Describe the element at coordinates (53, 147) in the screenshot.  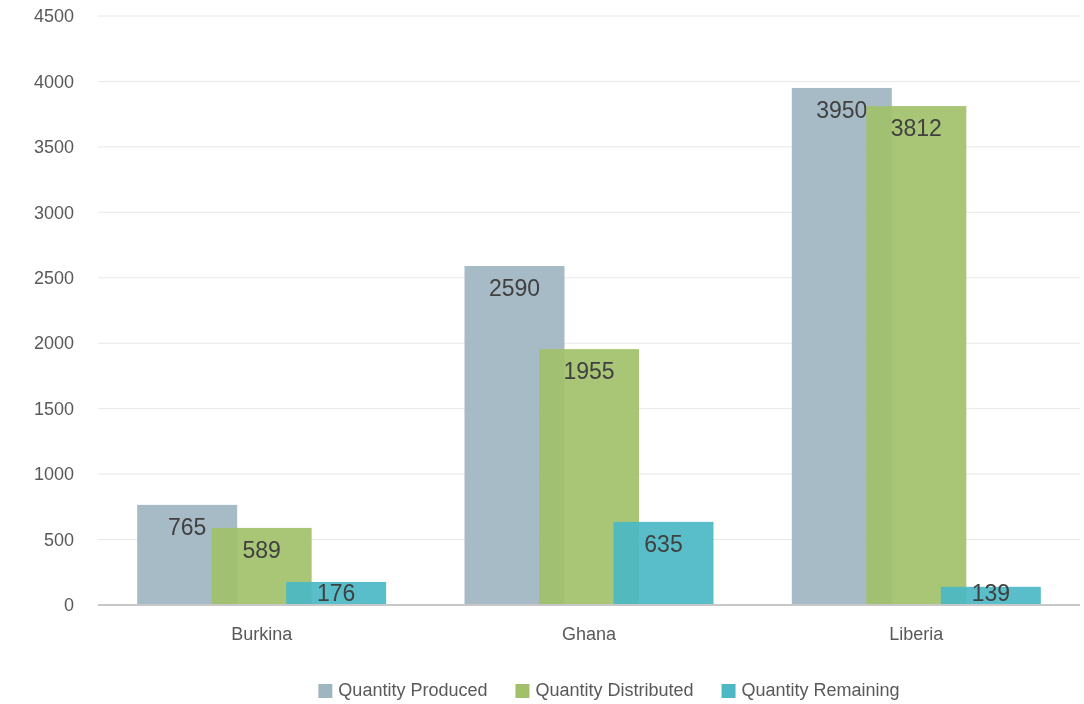
I see `y-tick-label: 3500` at that location.